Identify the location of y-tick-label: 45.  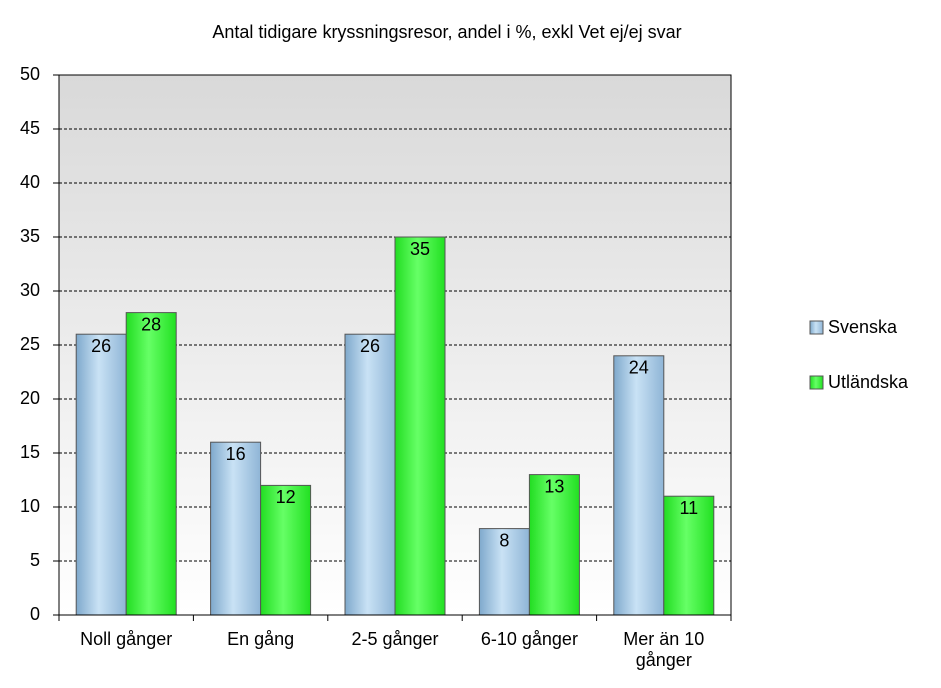
(30, 128).